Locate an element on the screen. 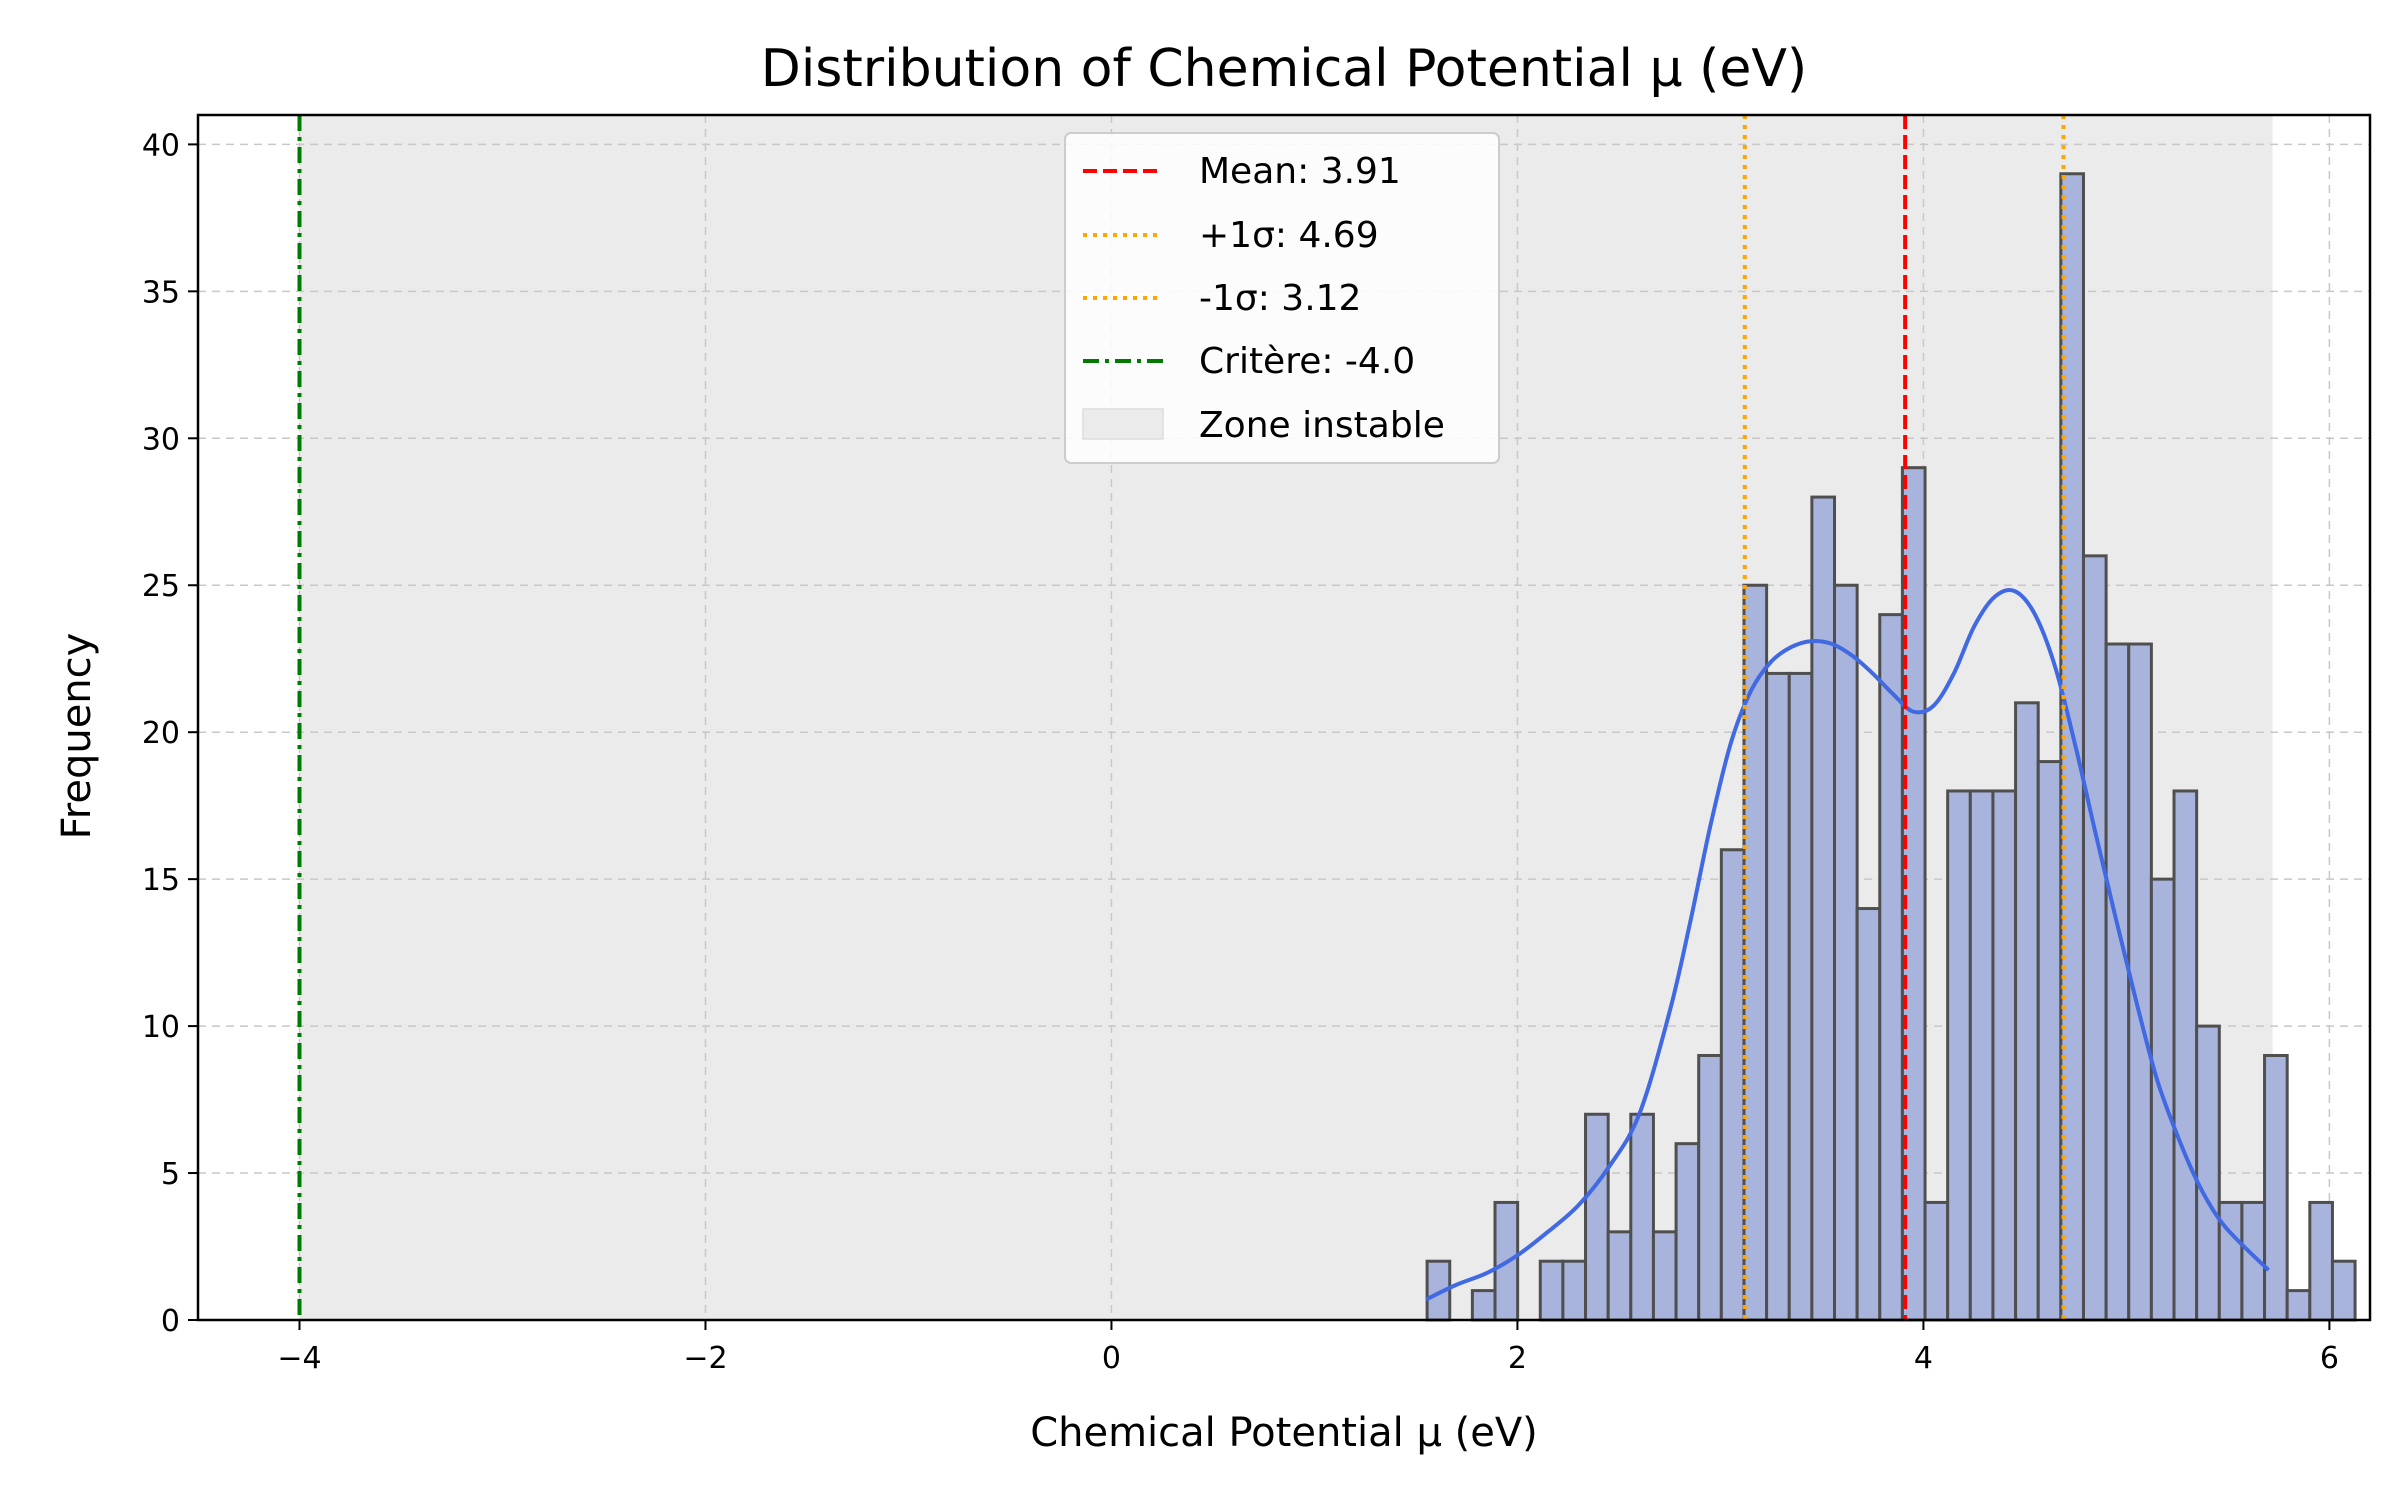  y-axis-title: Frequency is located at coordinates (77, 736).